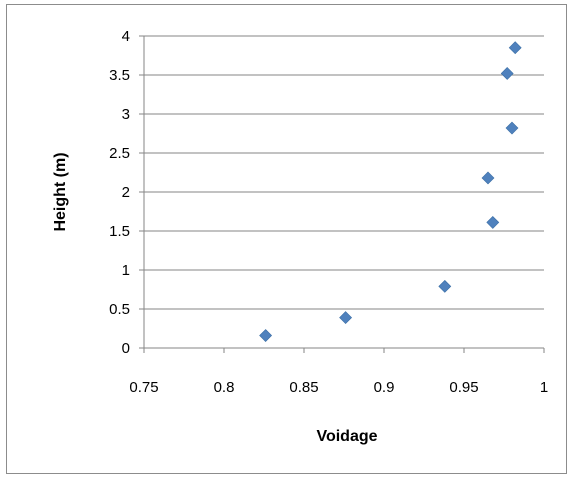  What do you see at coordinates (338, 387) in the screenshot?
I see `x-tick-labels: 0.75 0.8 0.85 0.9 0.95 1` at bounding box center [338, 387].